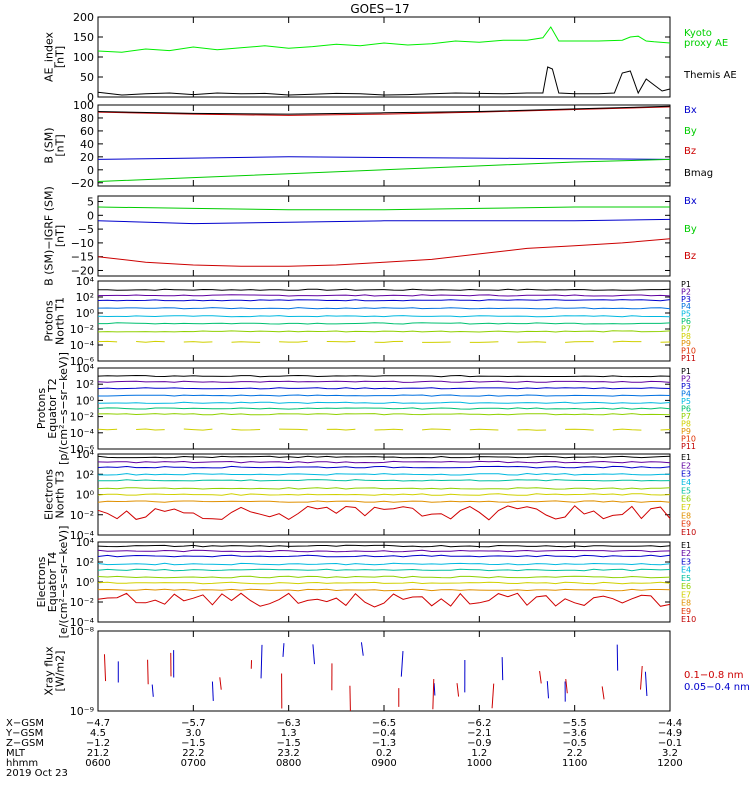 The image size is (750, 800). Describe the element at coordinates (690, 151) in the screenshot. I see `legend-entry: Bz` at that location.